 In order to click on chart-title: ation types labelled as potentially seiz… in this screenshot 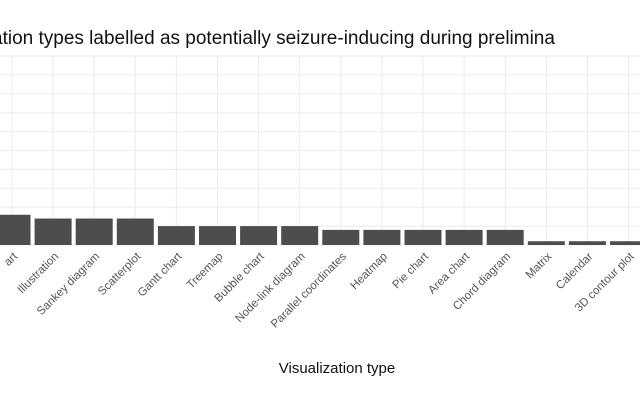, I will do `click(277, 38)`.